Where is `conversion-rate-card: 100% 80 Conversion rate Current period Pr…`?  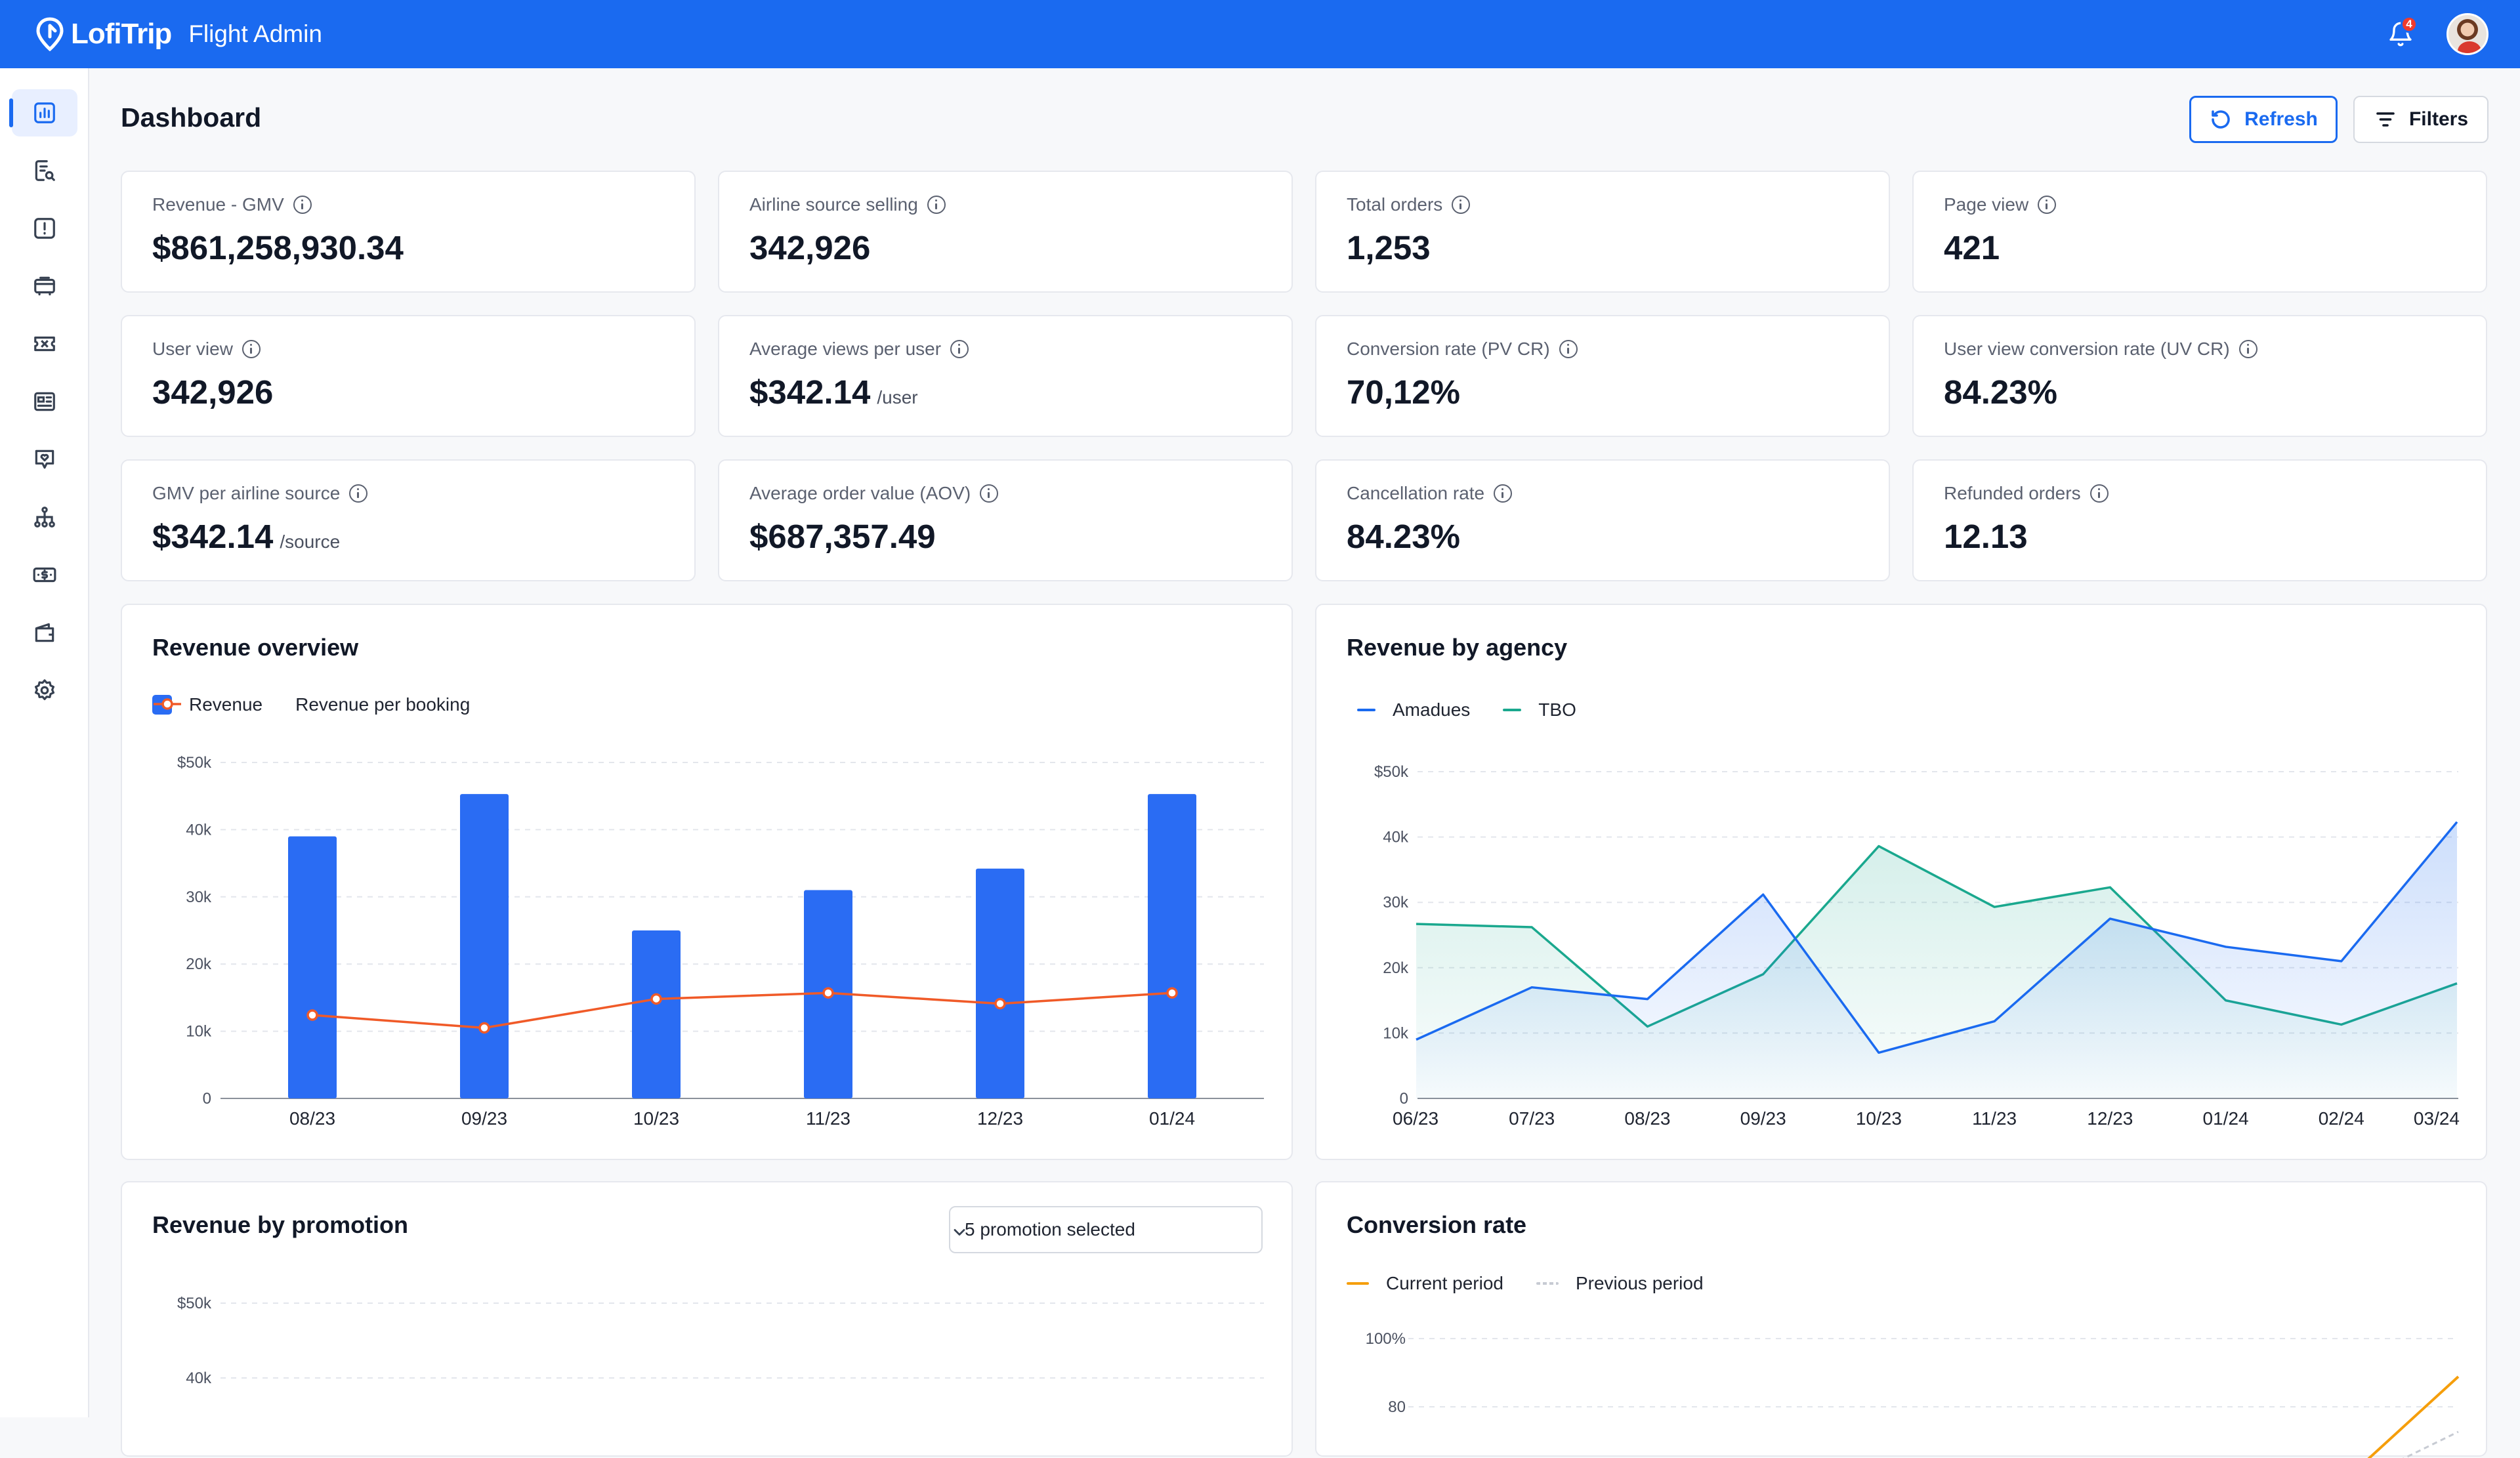
conversion-rate-card: 100% 80 Conversion rate Current period Pr… is located at coordinates (1901, 1319).